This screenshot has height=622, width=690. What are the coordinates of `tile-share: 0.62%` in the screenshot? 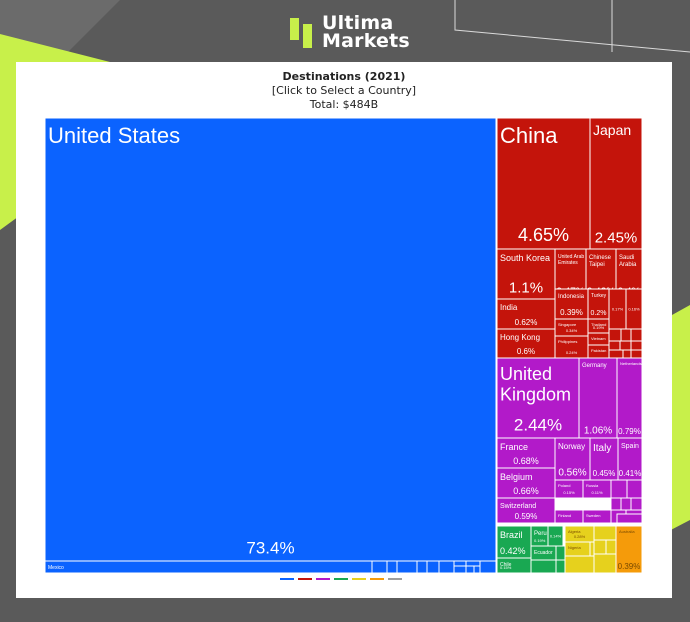 It's located at (526, 322).